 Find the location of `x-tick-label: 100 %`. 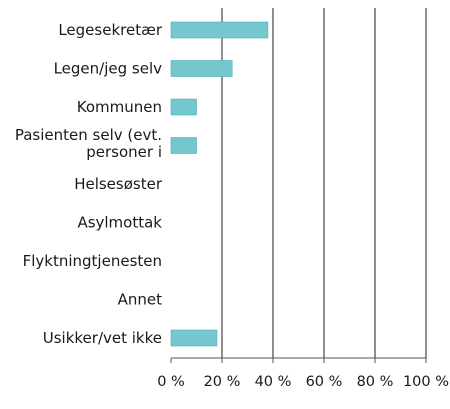

x-tick-label: 100 % is located at coordinates (426, 382).